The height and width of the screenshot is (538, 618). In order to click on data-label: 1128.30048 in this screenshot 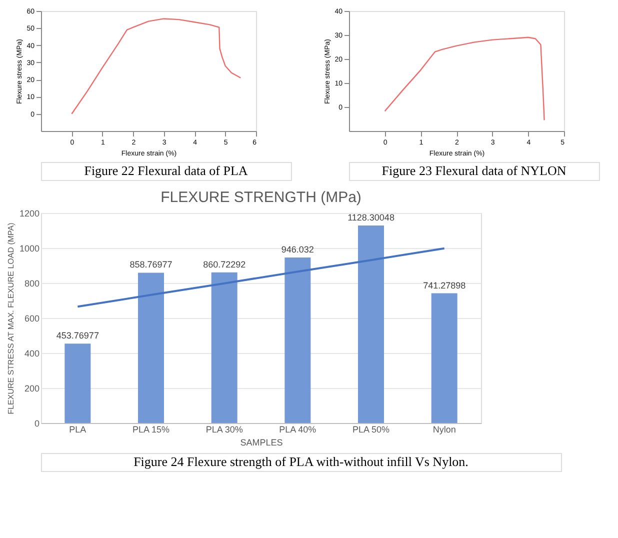, I will do `click(371, 217)`.